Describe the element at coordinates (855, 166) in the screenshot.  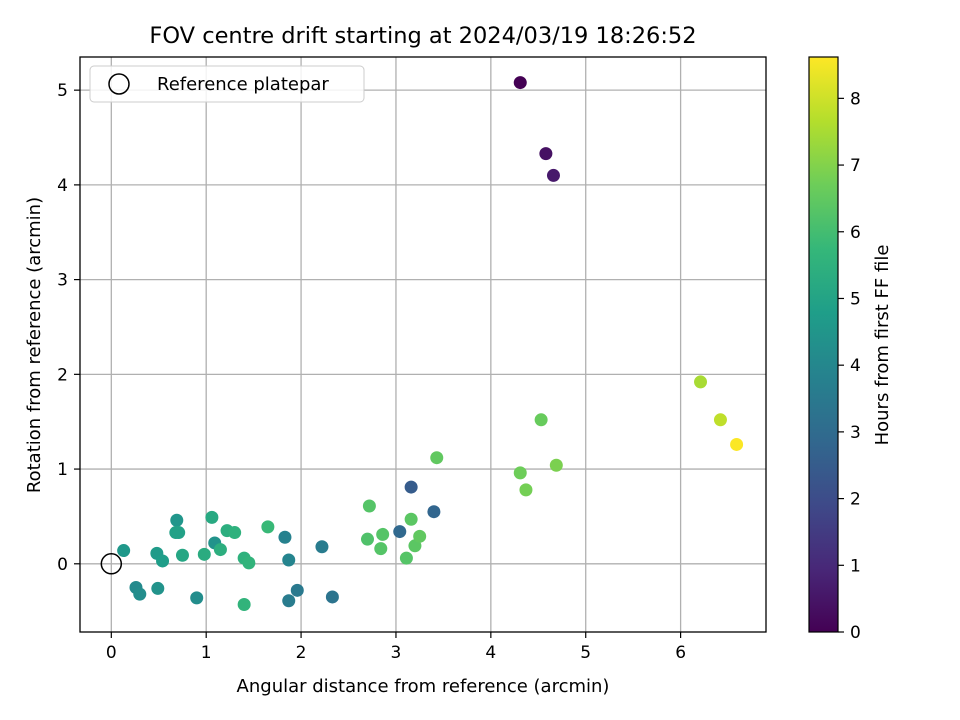
I see `colorbar-tick-label: 7` at that location.